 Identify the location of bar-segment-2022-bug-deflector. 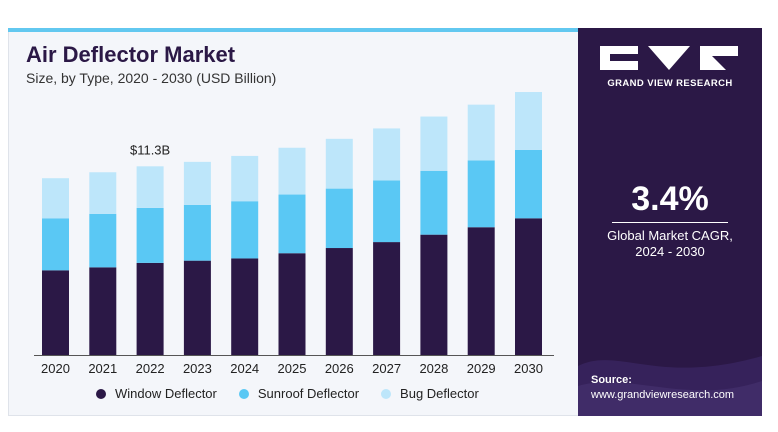
(150, 187).